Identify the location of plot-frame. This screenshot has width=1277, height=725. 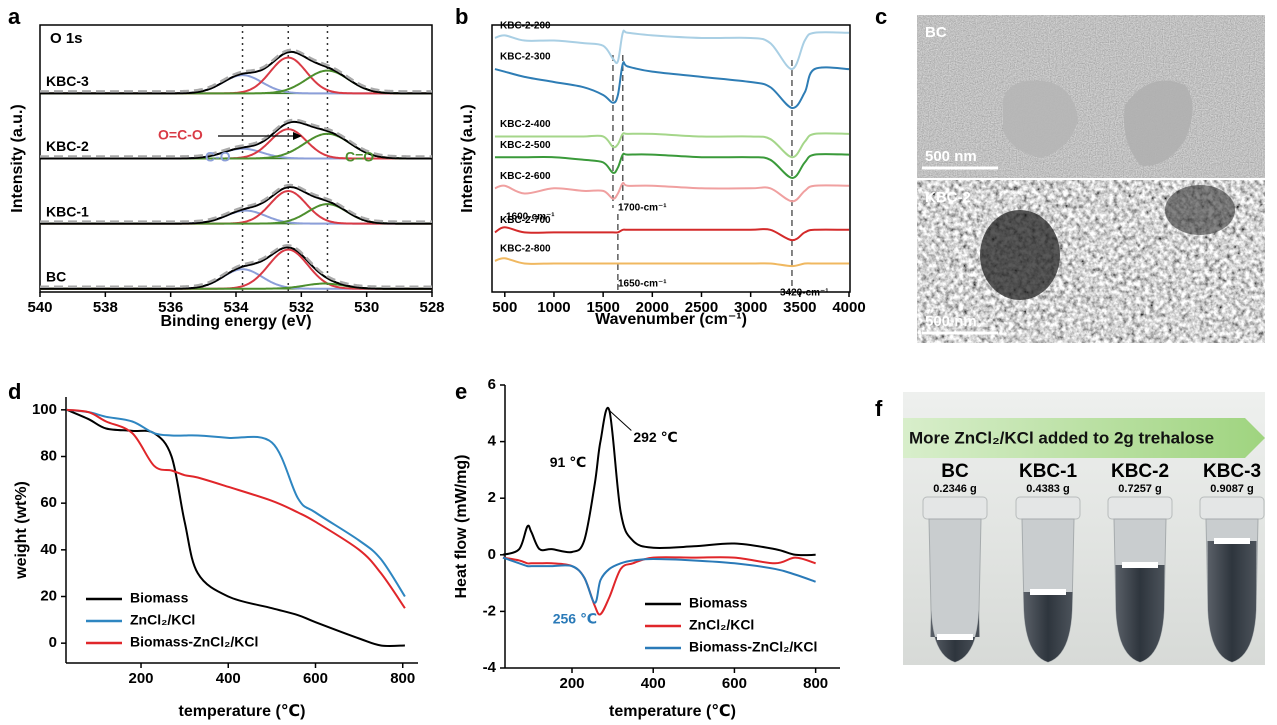
(671, 158).